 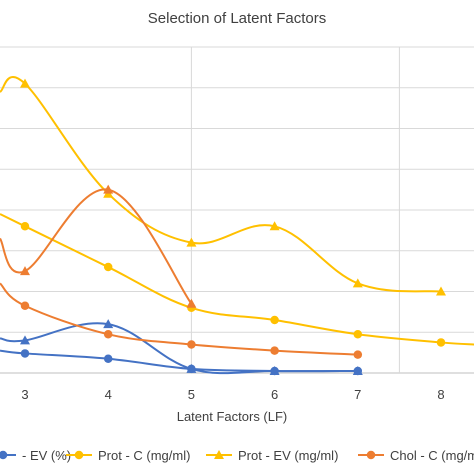 I want to click on x-axis-ticks: 3 4 5 6 7 8, so click(x=232, y=394).